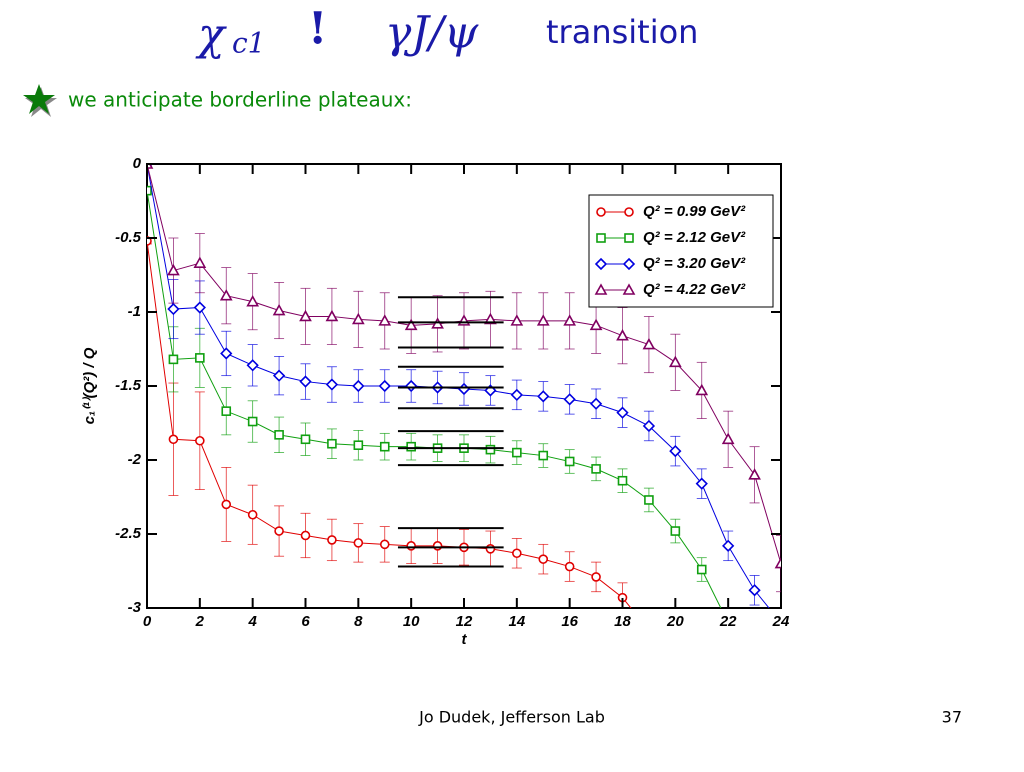 The width and height of the screenshot is (1024, 772). I want to click on title-text: transition, so click(622, 32).